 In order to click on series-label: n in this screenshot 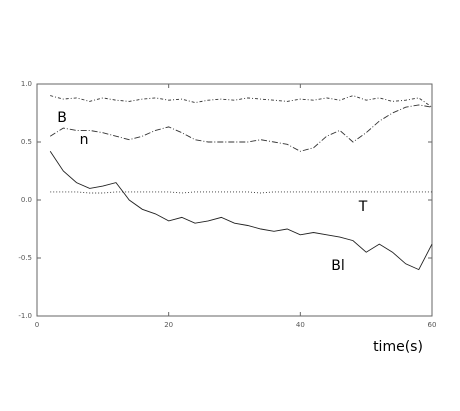, I will do `click(84, 140)`.